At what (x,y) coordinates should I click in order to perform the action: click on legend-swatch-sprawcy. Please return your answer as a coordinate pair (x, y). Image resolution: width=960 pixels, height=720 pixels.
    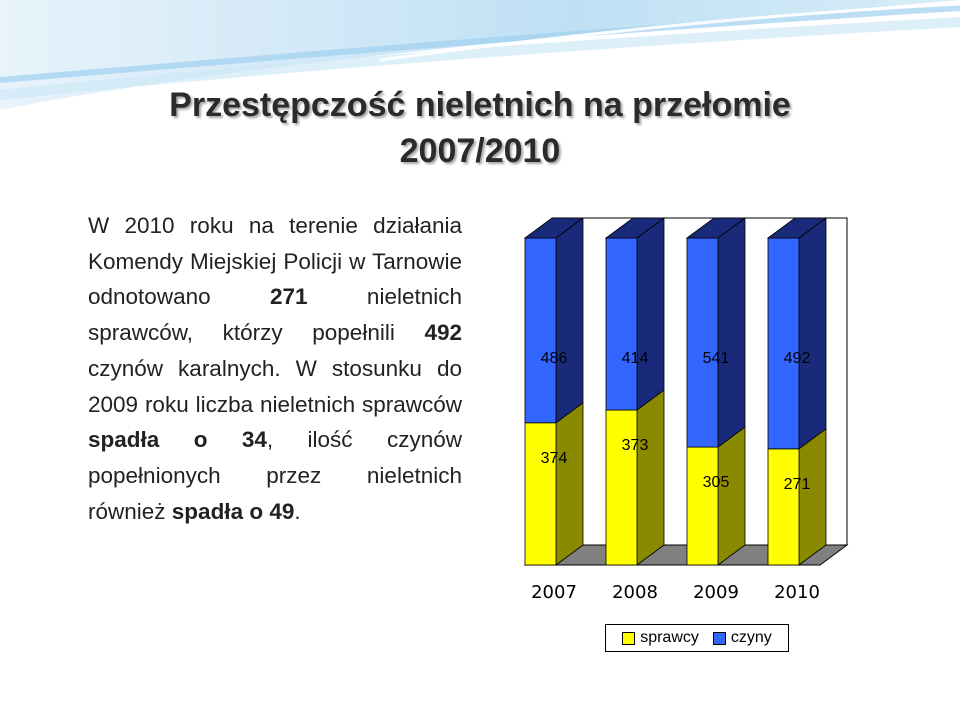
    Looking at the image, I should click on (629, 638).